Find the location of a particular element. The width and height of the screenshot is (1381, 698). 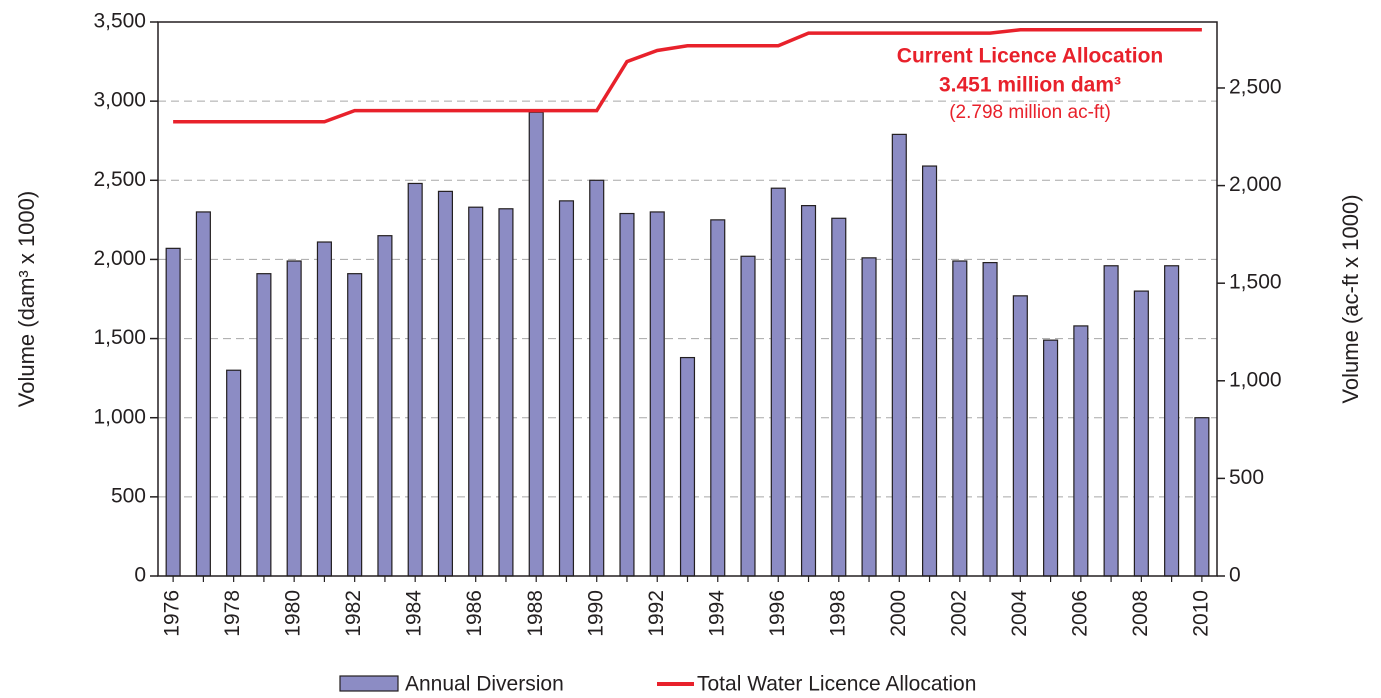

x-tick-label: 1978 is located at coordinates (232, 613).